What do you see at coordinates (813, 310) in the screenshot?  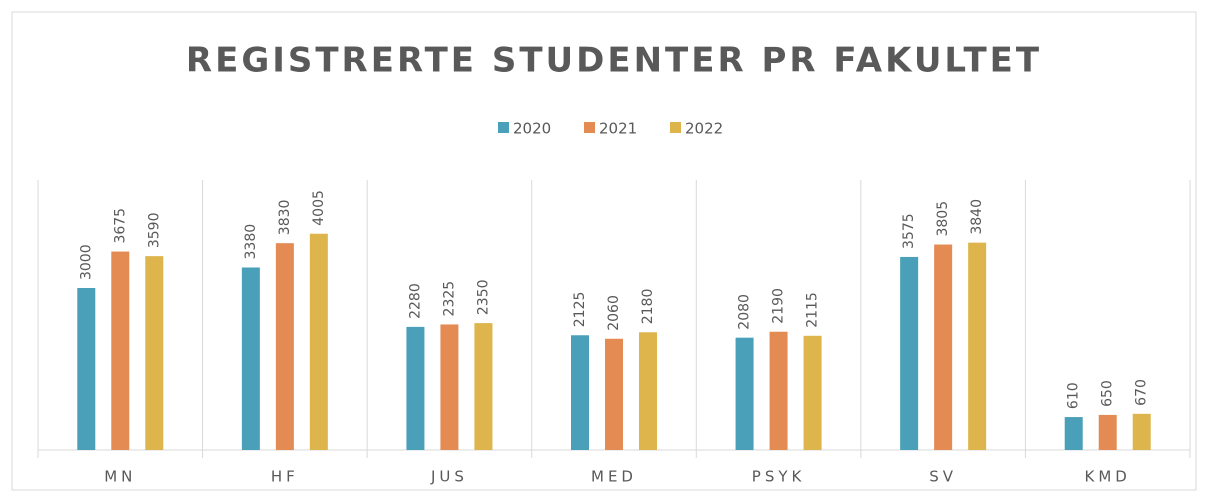 I see `data-label: 2115` at bounding box center [813, 310].